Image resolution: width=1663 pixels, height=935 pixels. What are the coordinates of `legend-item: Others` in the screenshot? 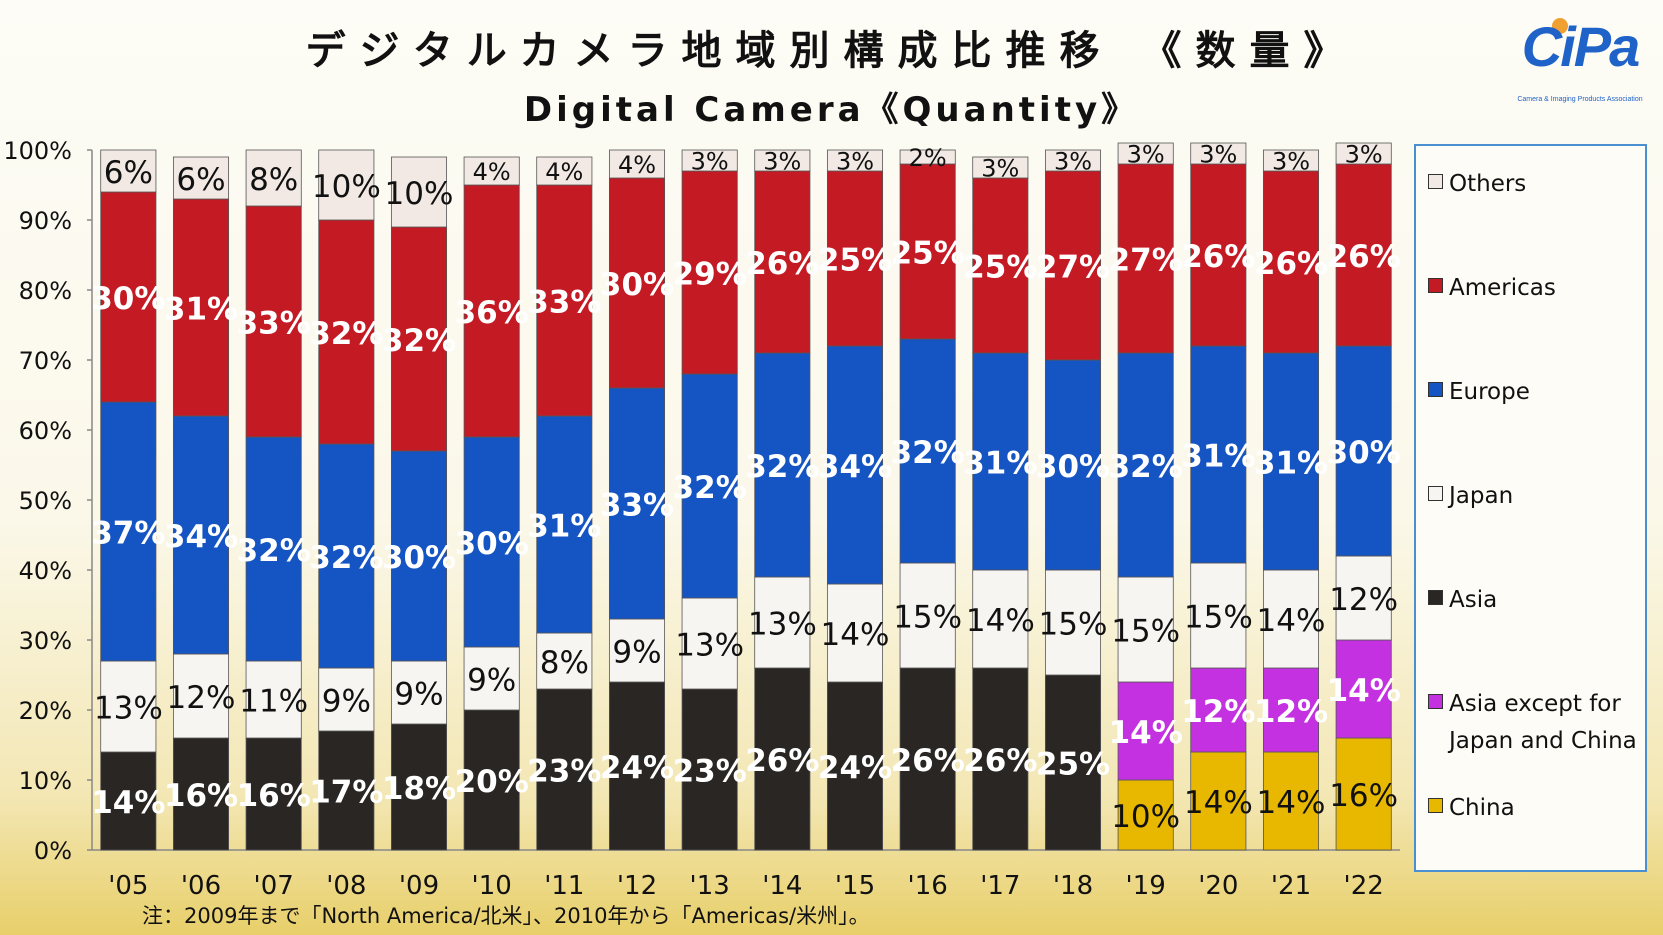 It's located at (1477, 184).